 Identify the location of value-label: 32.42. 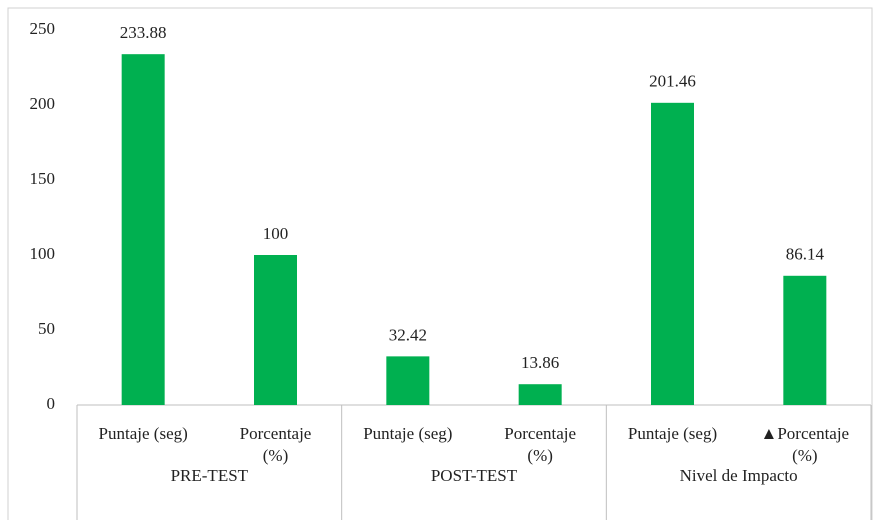
(408, 334).